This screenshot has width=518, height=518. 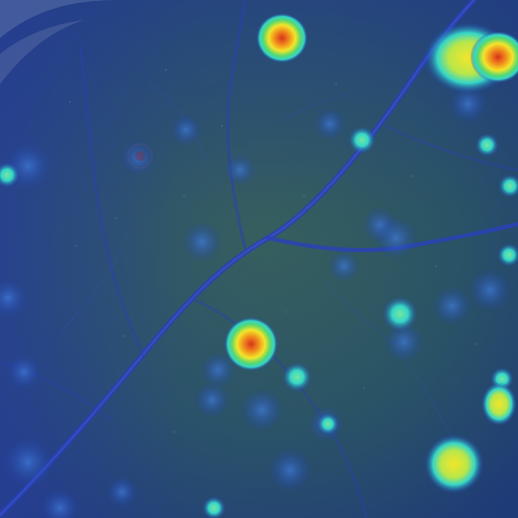 I want to click on leaf-lesion-mark, so click(x=140, y=156).